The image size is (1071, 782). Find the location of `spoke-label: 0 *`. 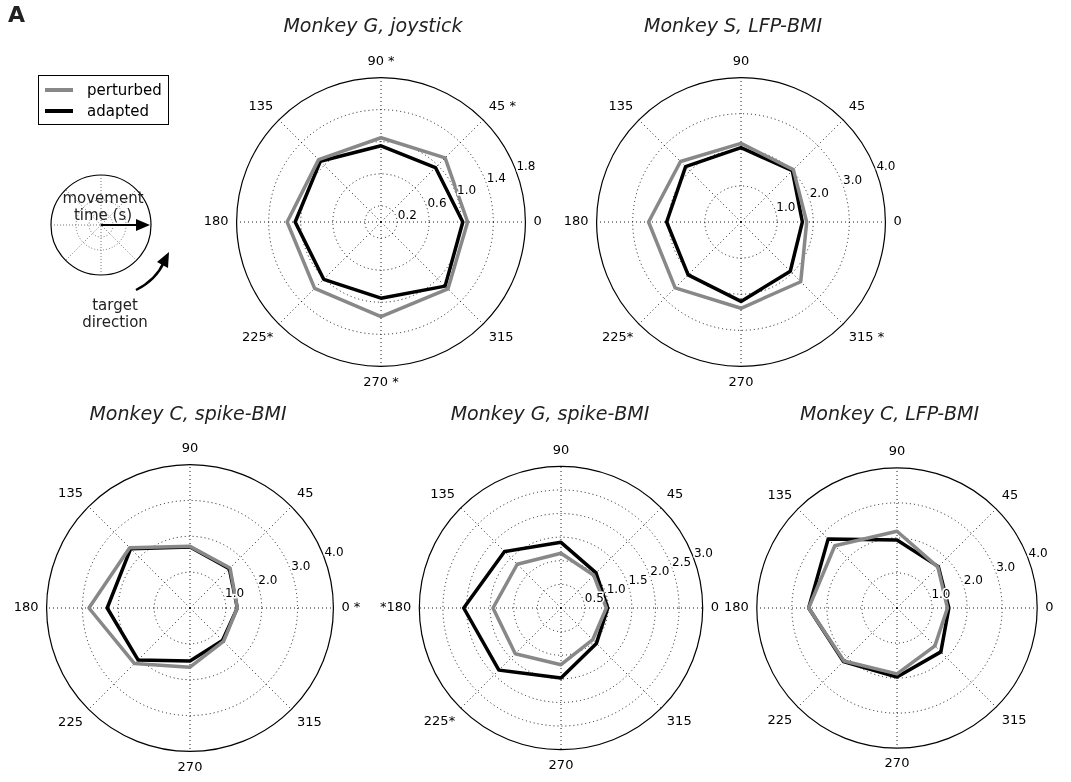

spoke-label: 0 * is located at coordinates (351, 607).